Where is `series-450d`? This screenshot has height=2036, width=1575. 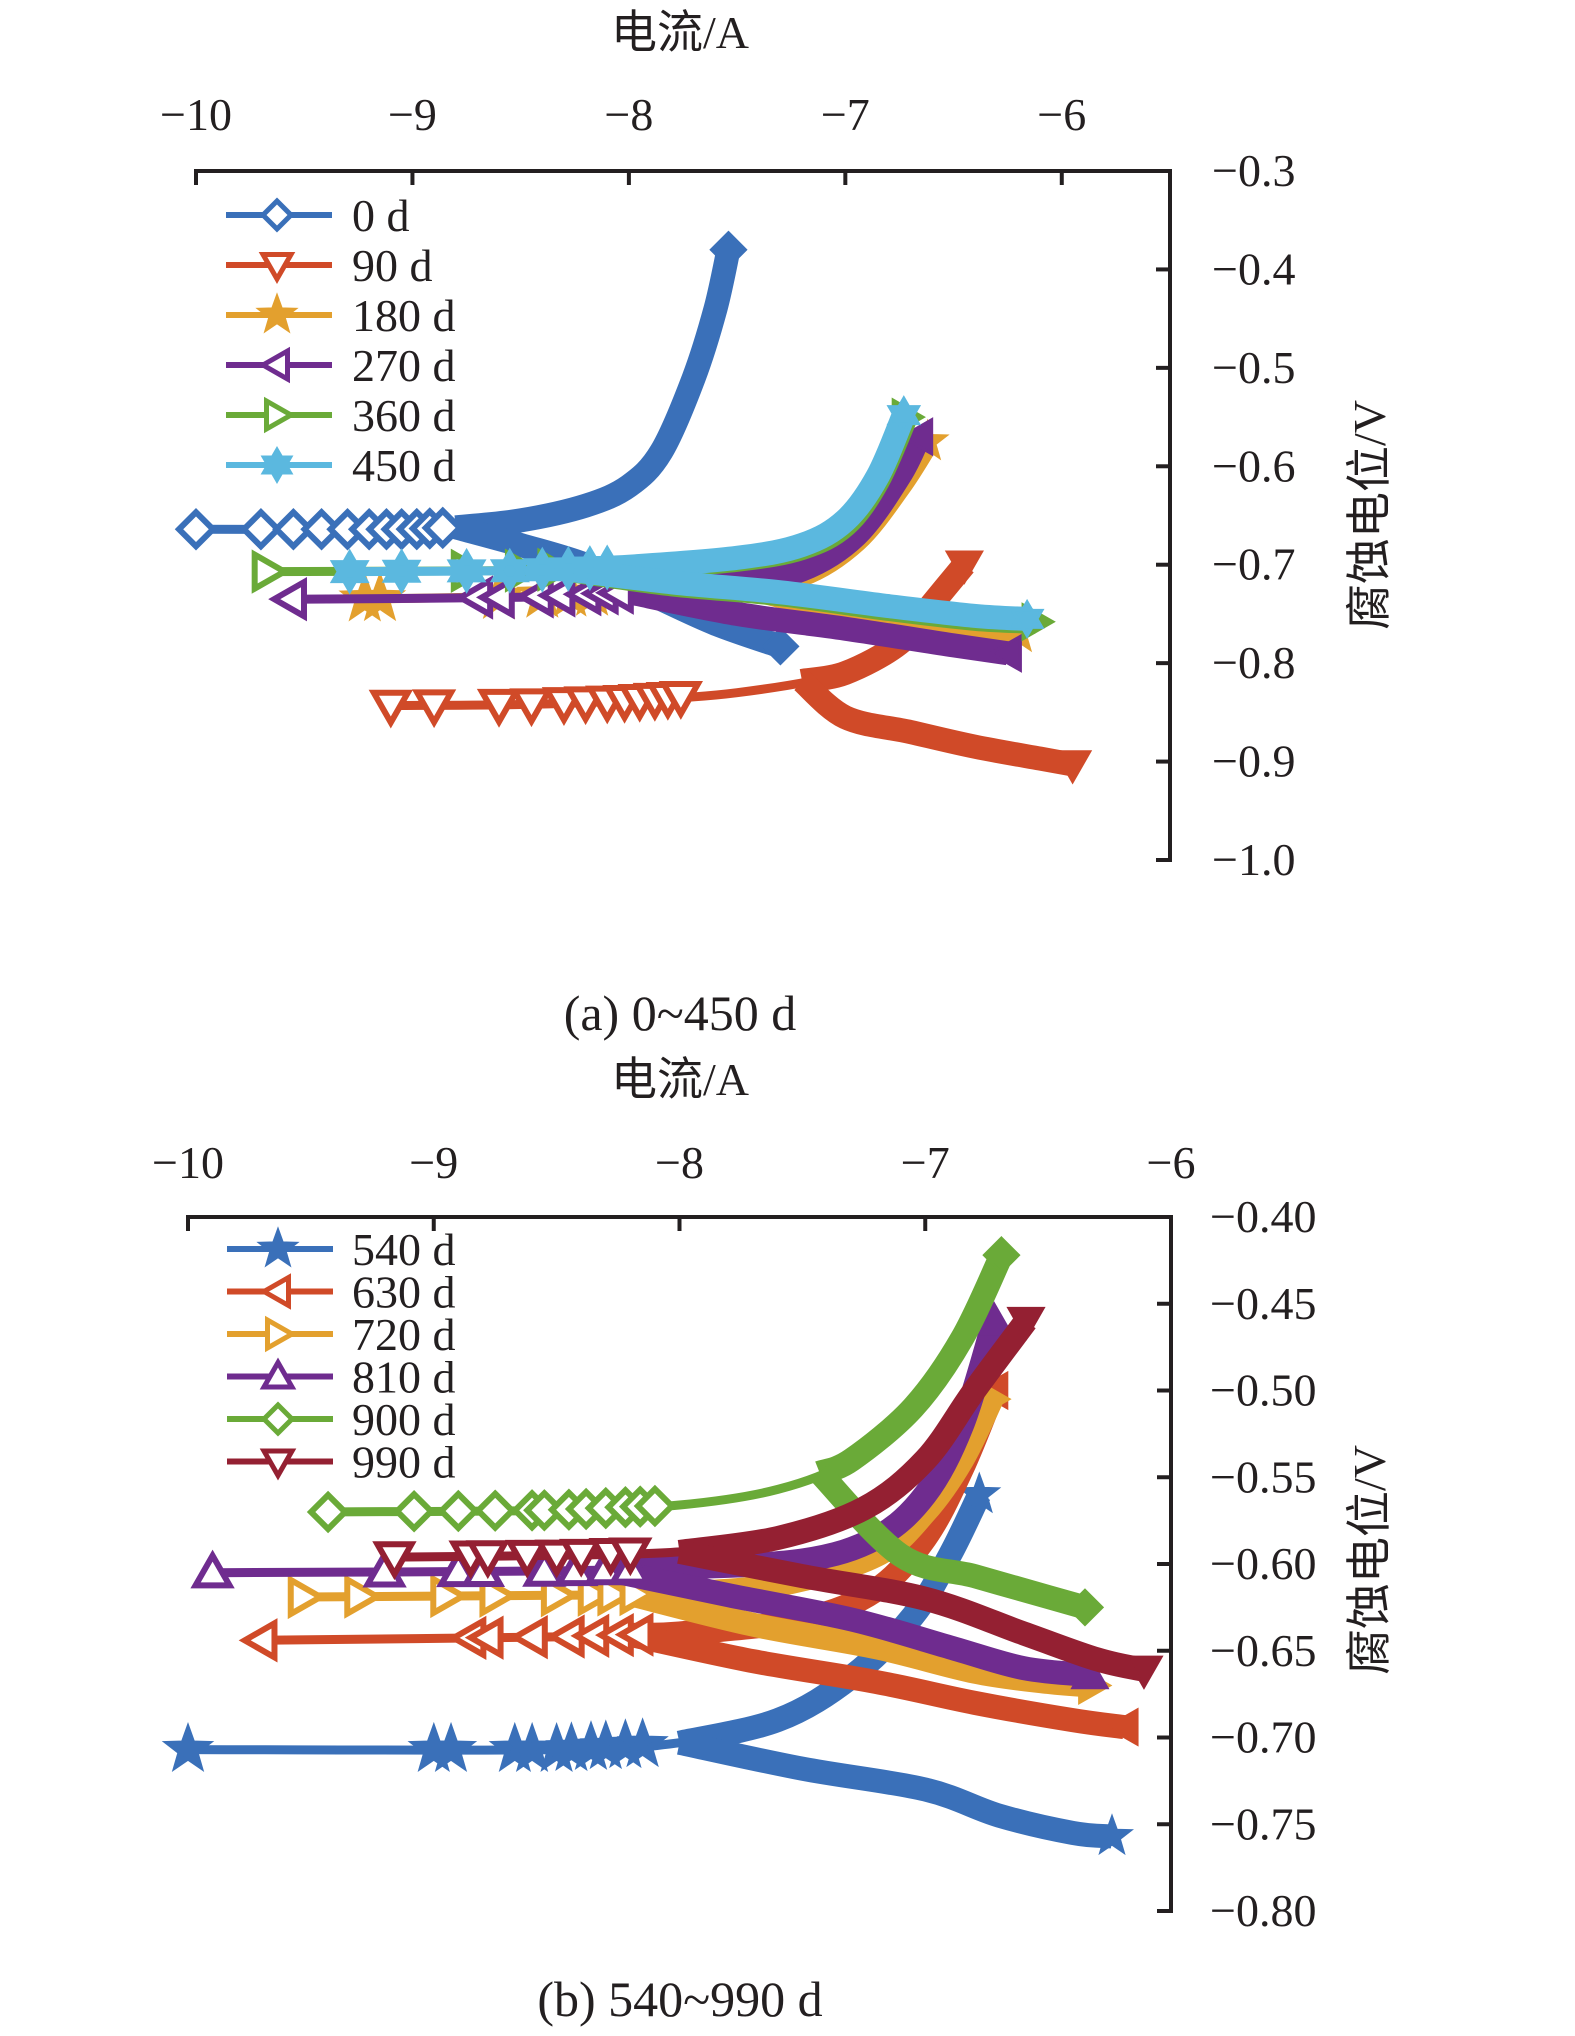
series-450d is located at coordinates (687, 517).